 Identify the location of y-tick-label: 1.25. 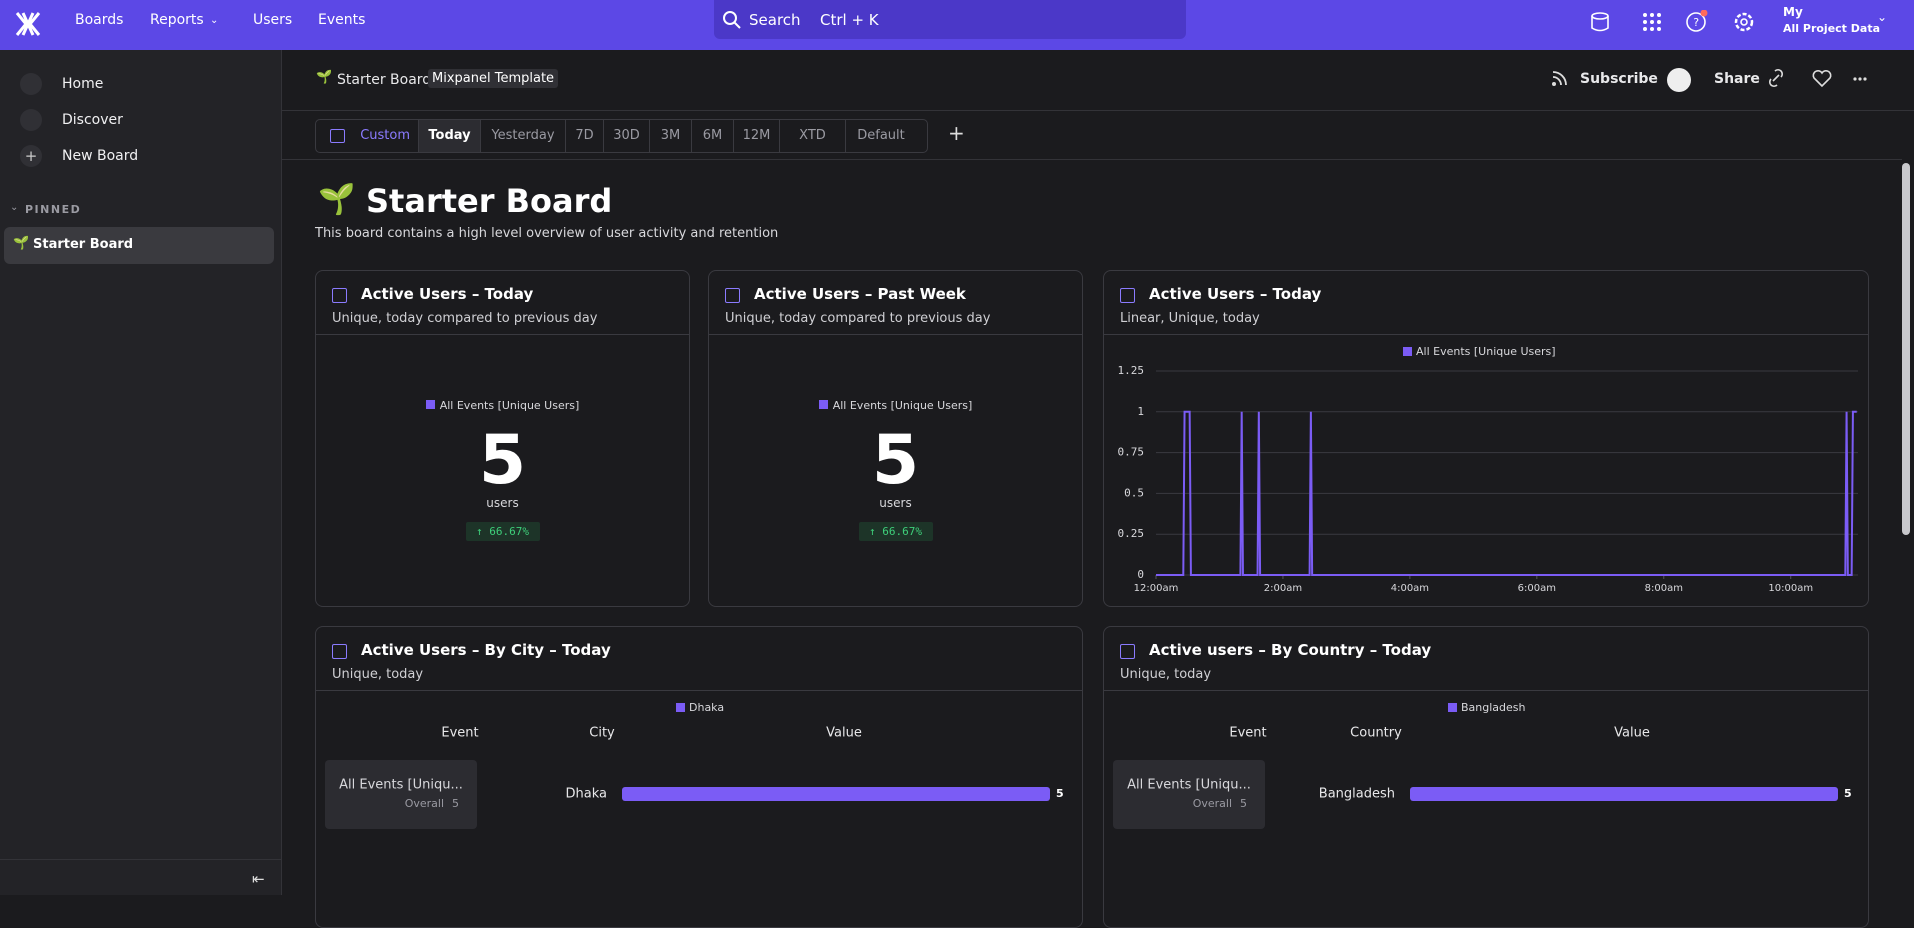
(1131, 370).